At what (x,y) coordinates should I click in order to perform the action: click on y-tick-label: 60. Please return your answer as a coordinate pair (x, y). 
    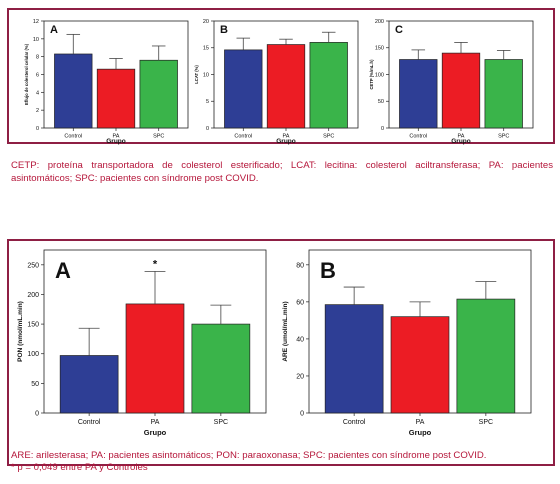
    Looking at the image, I should click on (300, 302).